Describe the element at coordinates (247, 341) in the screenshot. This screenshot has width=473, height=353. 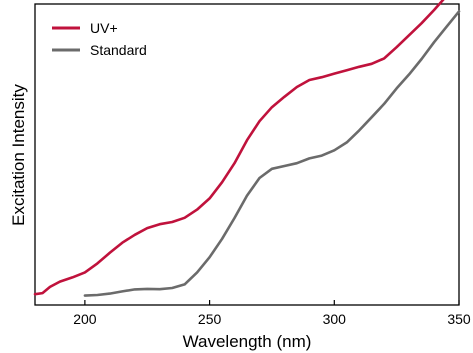
I see `x-axis-title: Wavelength (nm)` at that location.